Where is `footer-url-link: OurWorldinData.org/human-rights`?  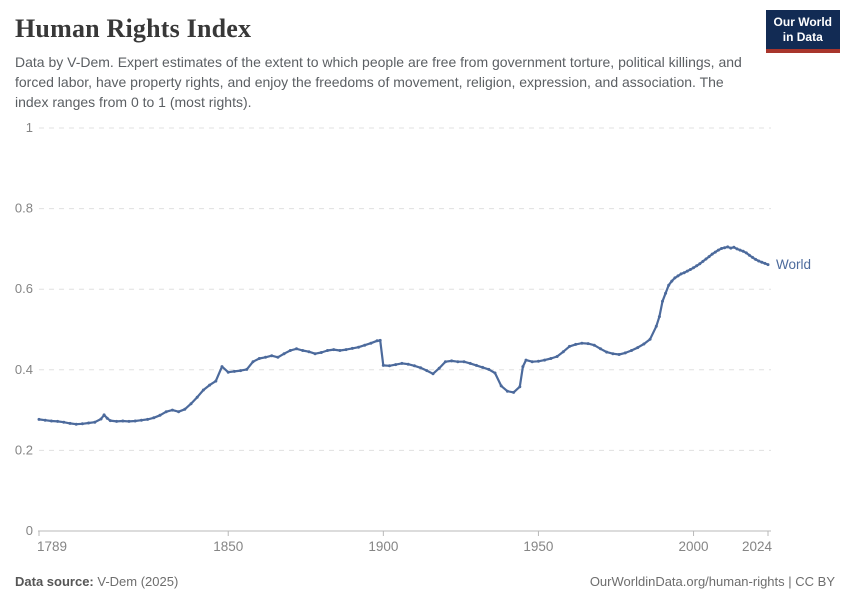 footer-url-link: OurWorldinData.org/human-rights is located at coordinates (687, 581).